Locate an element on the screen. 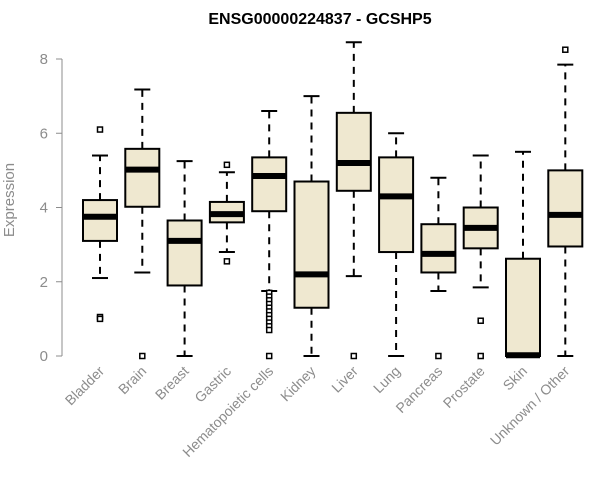 This screenshot has height=500, width=600. x-category-label: Skin is located at coordinates (515, 378).